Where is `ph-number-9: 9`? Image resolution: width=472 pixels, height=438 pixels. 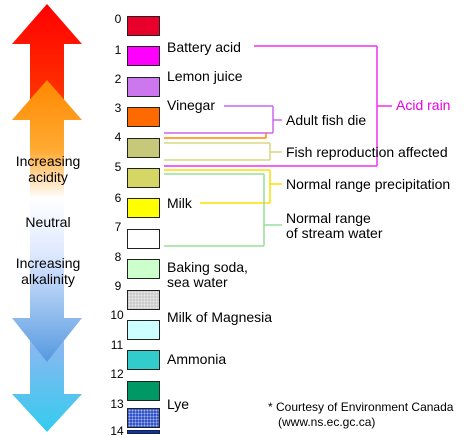 ph-number-9: 9 is located at coordinates (118, 286).